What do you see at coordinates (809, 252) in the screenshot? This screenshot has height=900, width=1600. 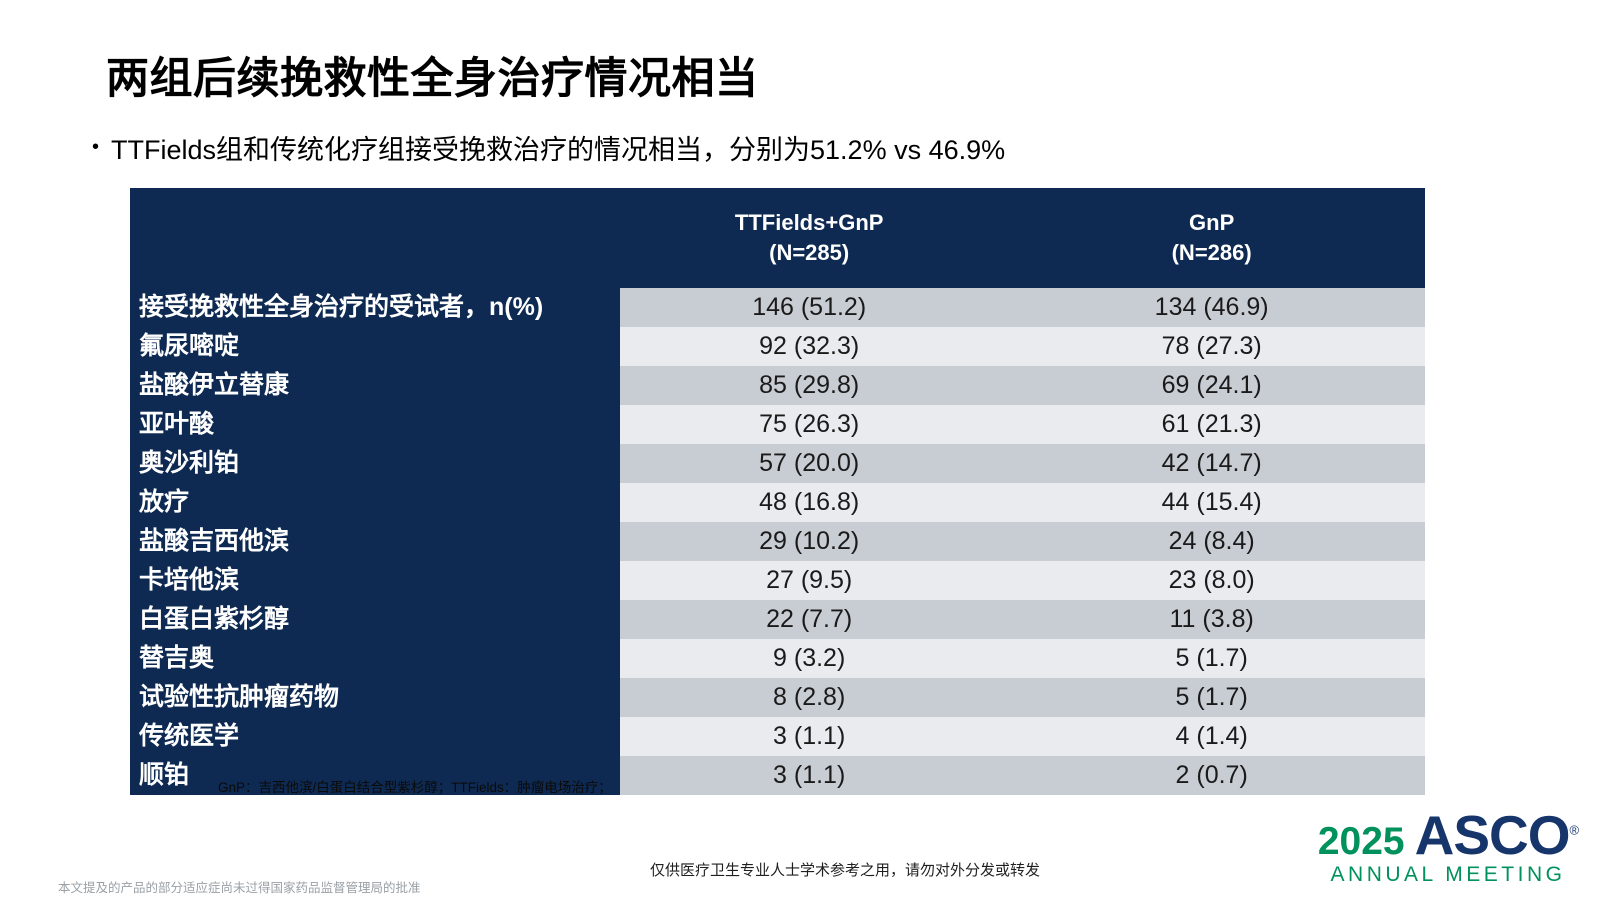 I see `column-header-n: (N=285)` at bounding box center [809, 252].